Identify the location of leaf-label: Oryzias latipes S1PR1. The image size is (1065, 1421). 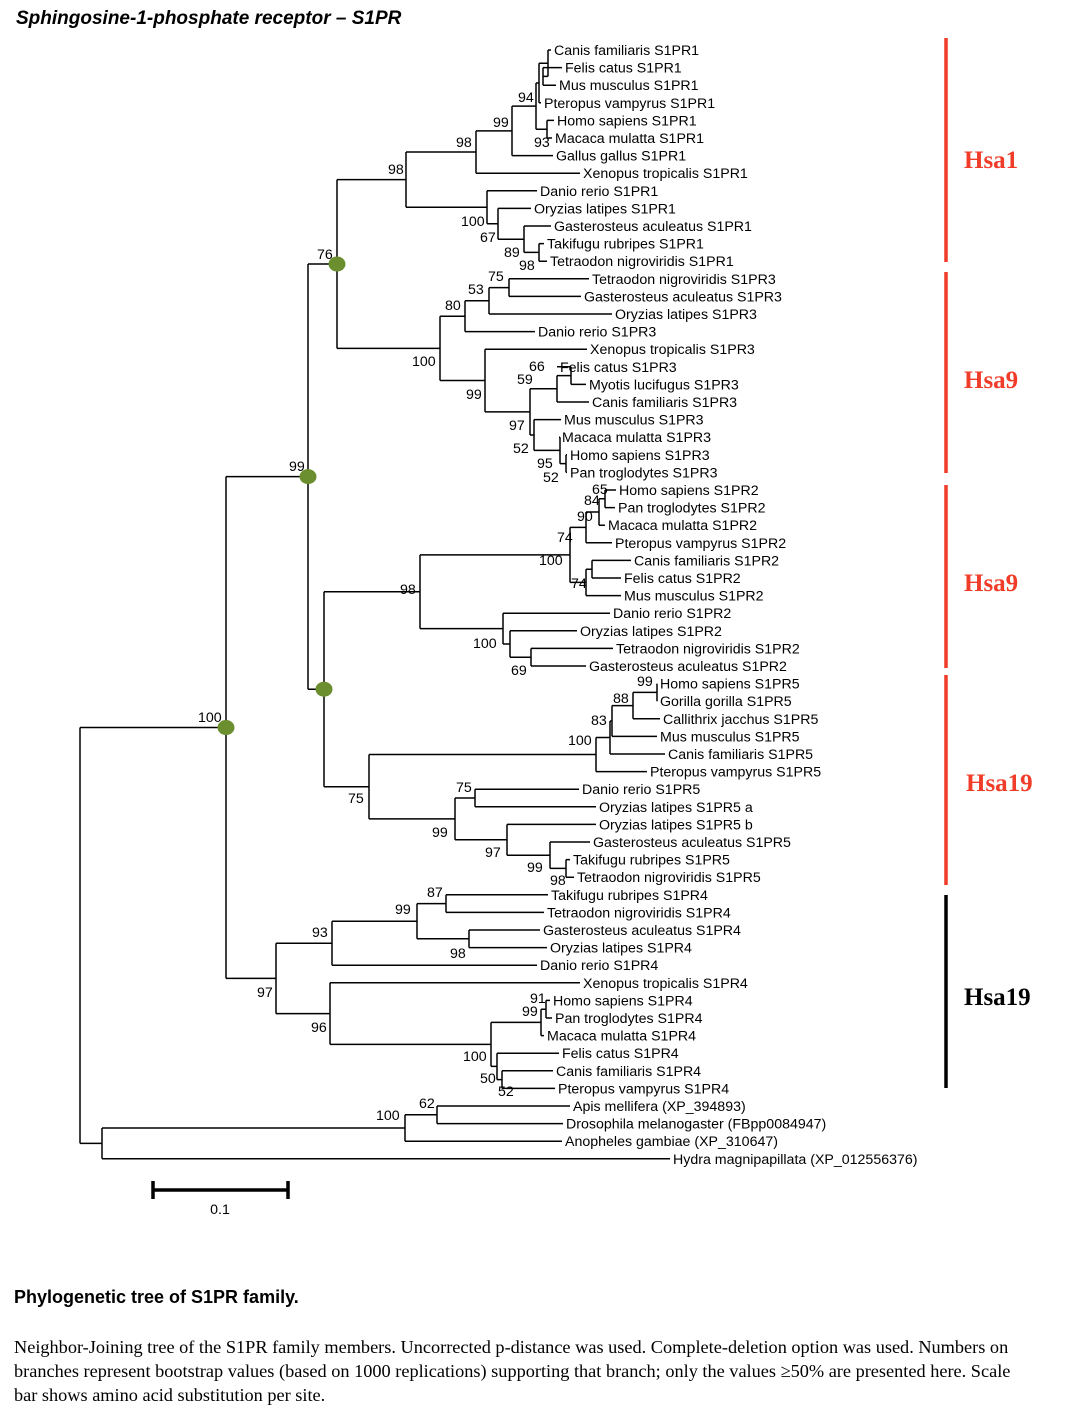
(605, 209).